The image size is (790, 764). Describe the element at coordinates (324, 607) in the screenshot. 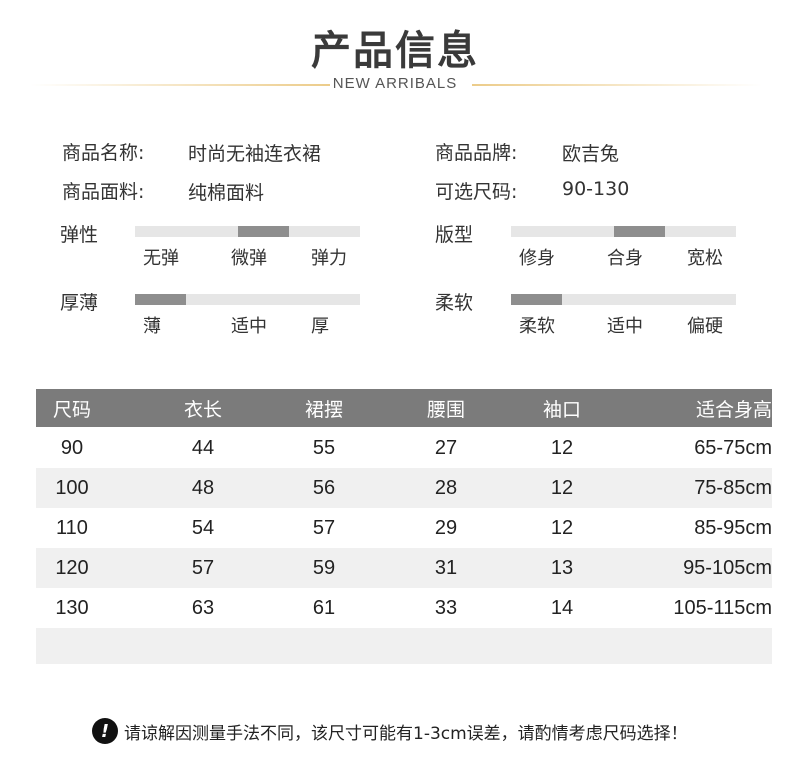

I see `table-cell: 61` at that location.